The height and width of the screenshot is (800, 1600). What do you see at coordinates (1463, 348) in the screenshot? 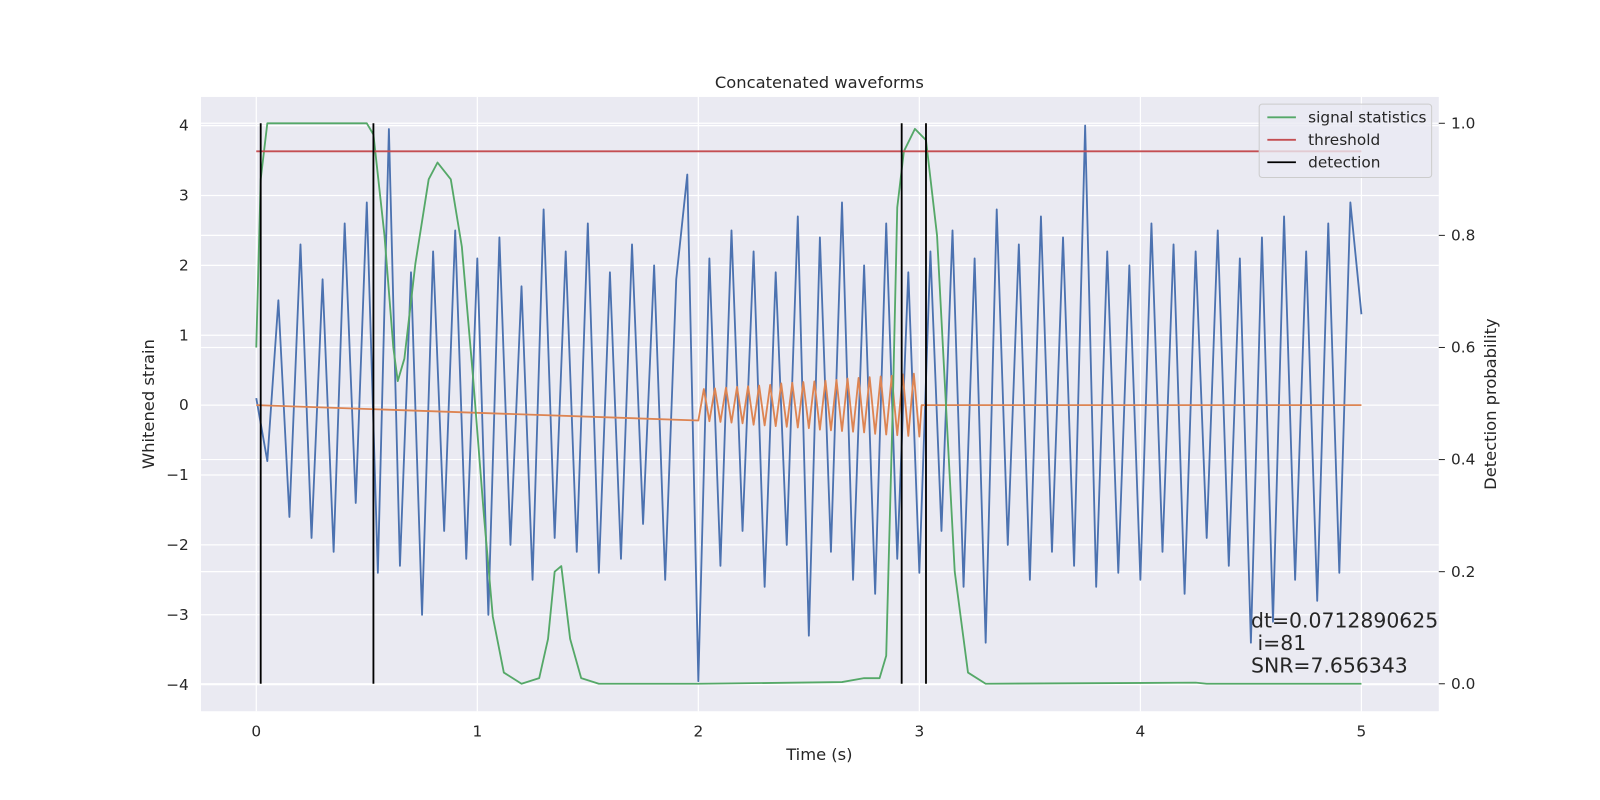
I see `y2-tick-label: 0.6` at bounding box center [1463, 348].